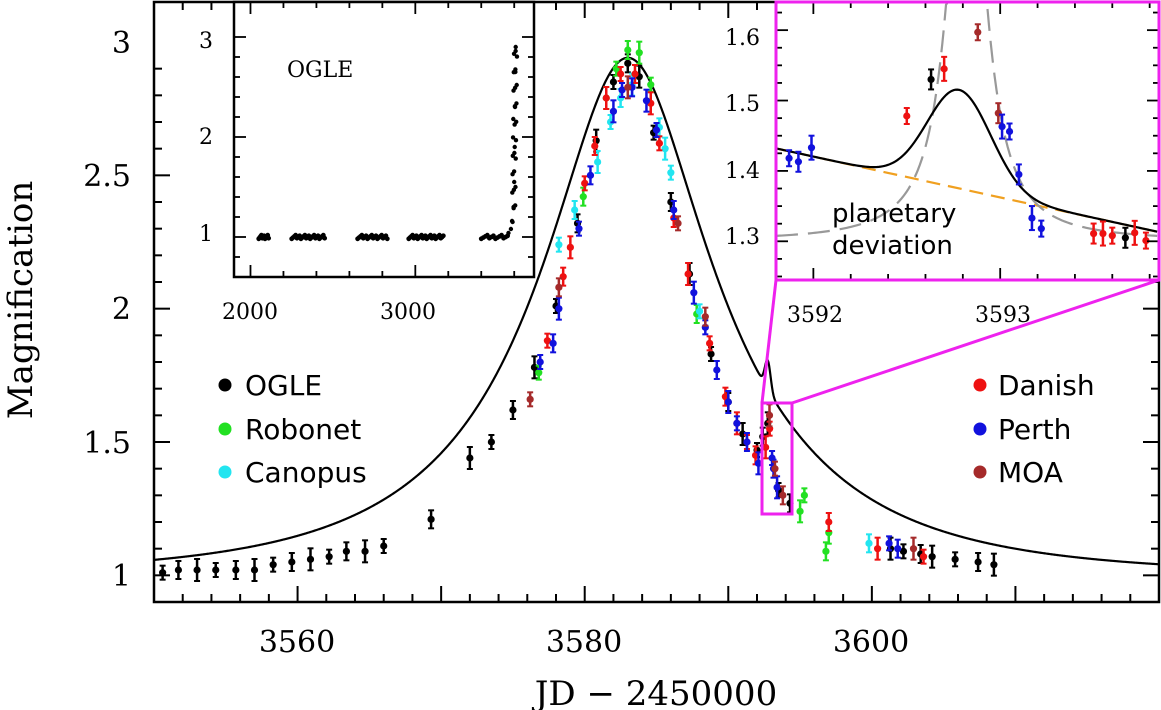 Image resolution: width=1161 pixels, height=710 pixels. Describe the element at coordinates (121, 43) in the screenshot. I see `y-tick-label-3: 3` at that location.